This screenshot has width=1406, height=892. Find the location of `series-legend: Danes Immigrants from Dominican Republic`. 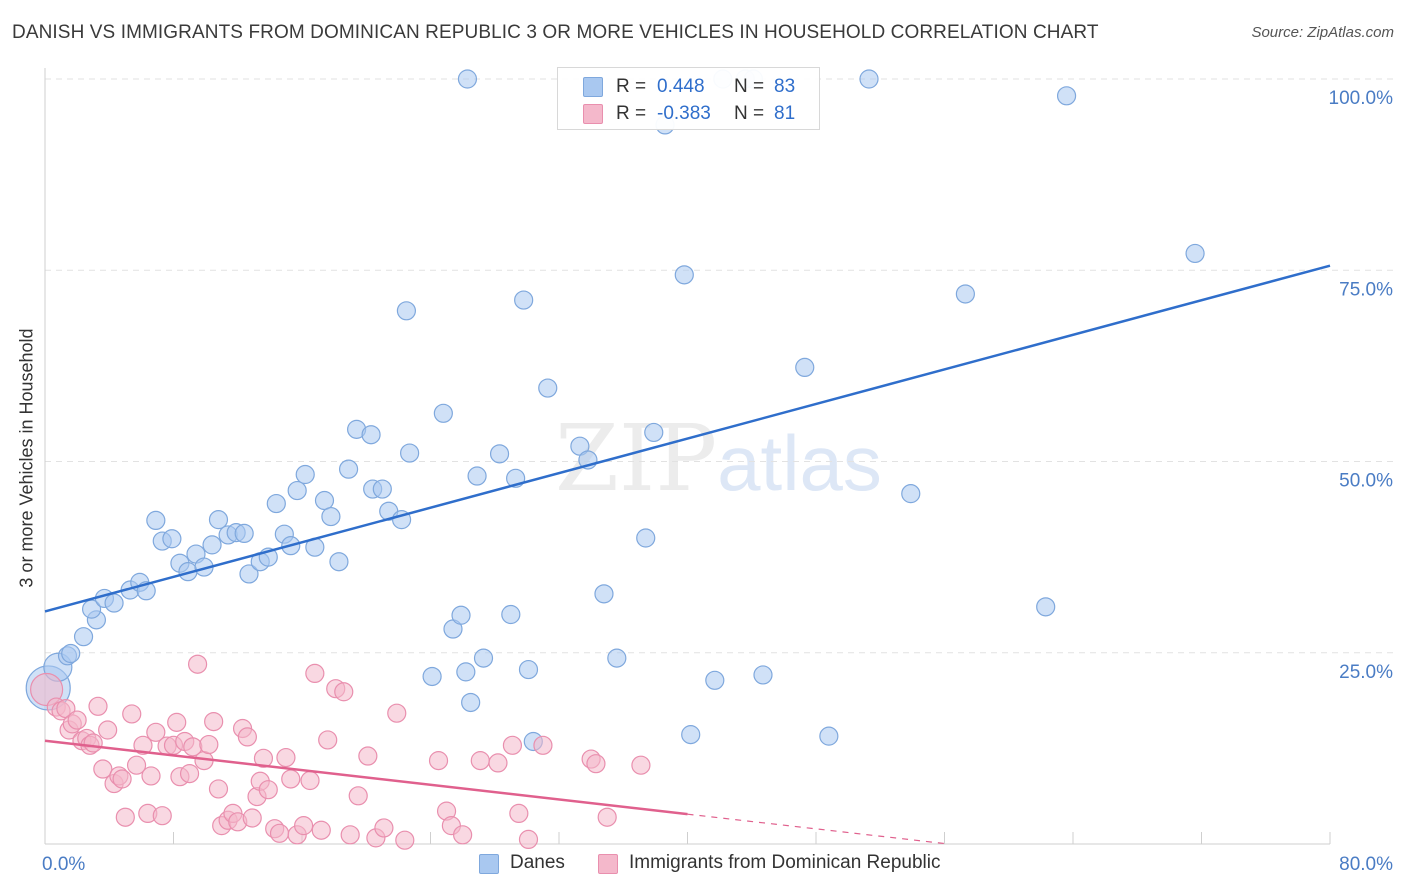

series-legend: Danes Immigrants from Dominican Republic is located at coordinates (703, 865).